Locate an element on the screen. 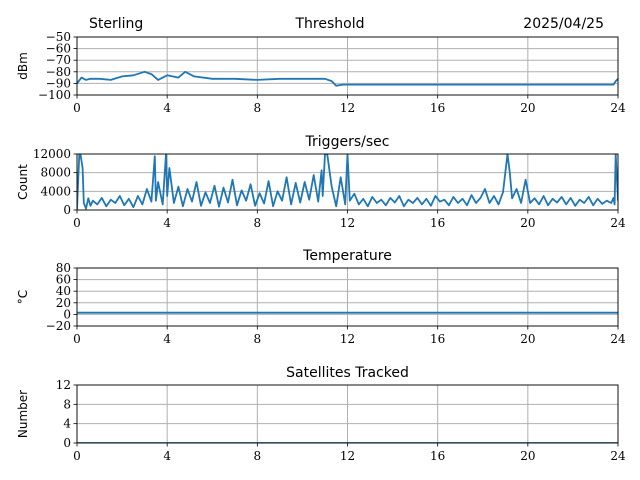  y-axis-label: Count is located at coordinates (23, 182).